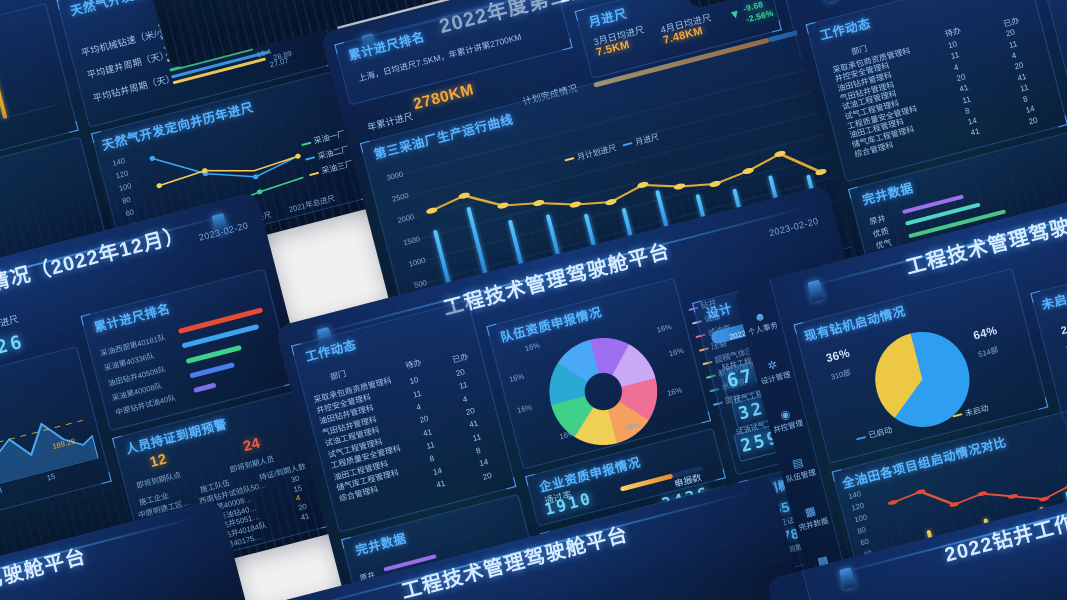 Image resolution: width=1067 pixels, height=600 pixels. What do you see at coordinates (338, 376) in the screenshot?
I see `col-header: 部门` at bounding box center [338, 376].